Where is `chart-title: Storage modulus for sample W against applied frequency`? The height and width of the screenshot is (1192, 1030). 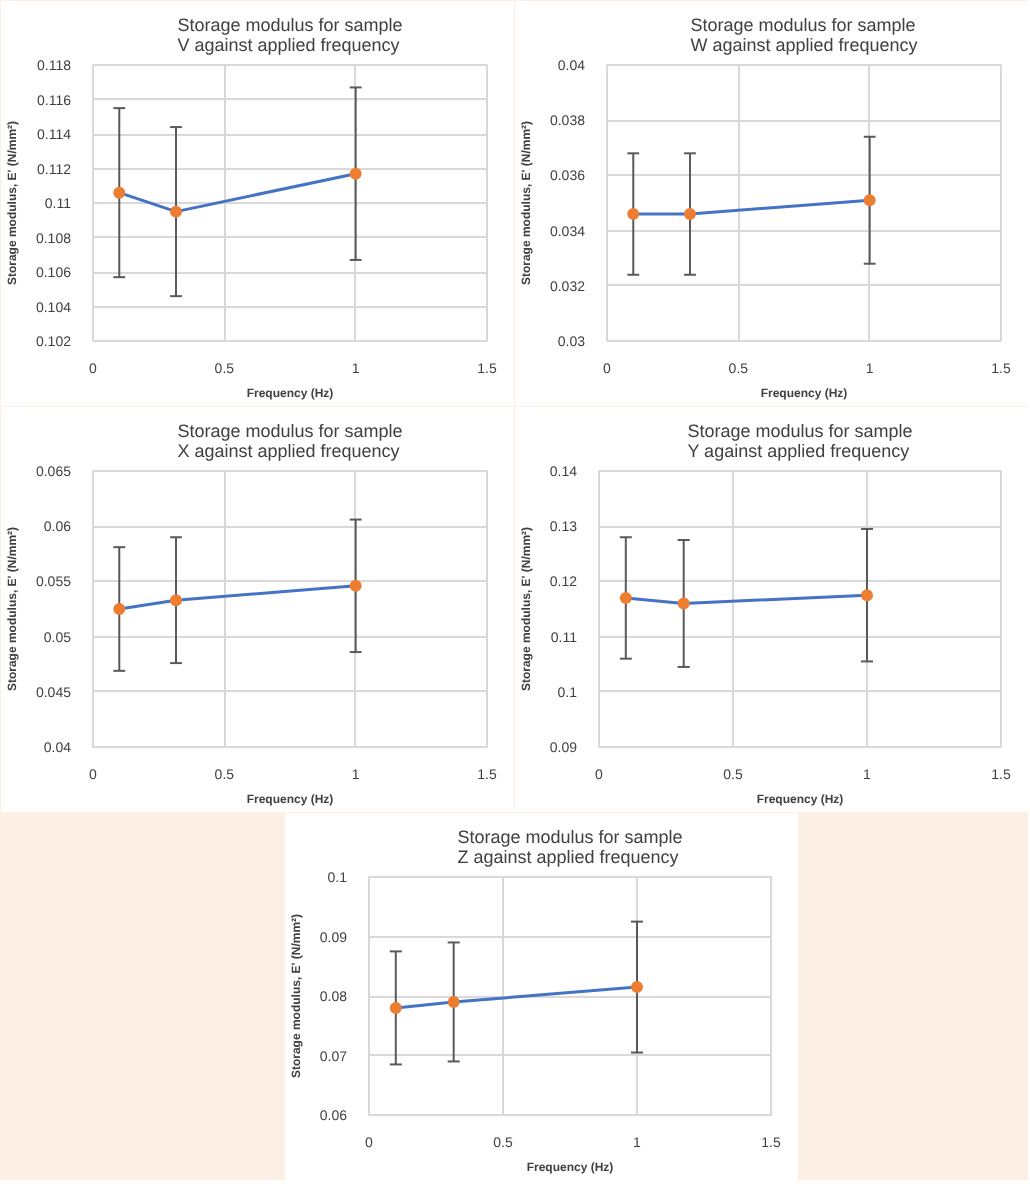 chart-title: Storage modulus for sample W against applied frequency is located at coordinates (804, 35).